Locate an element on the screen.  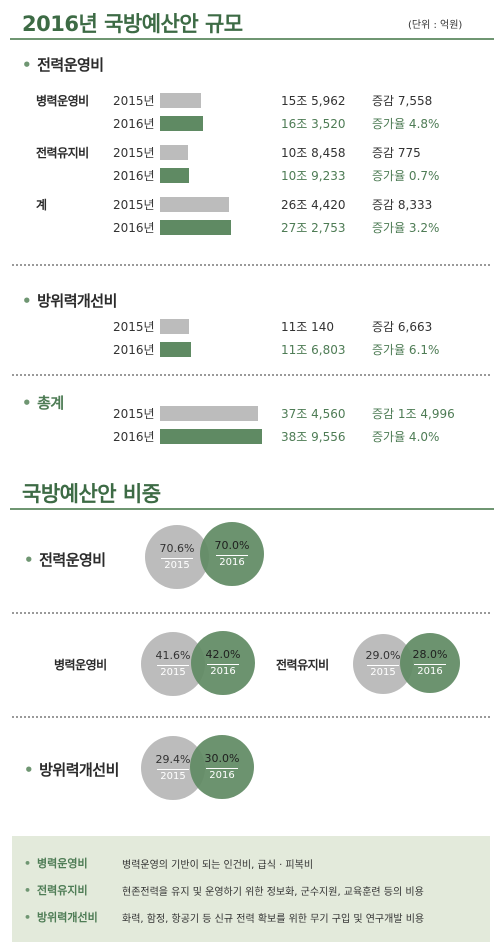
venn-series-name: 병력운영비 is located at coordinates (80, 665).